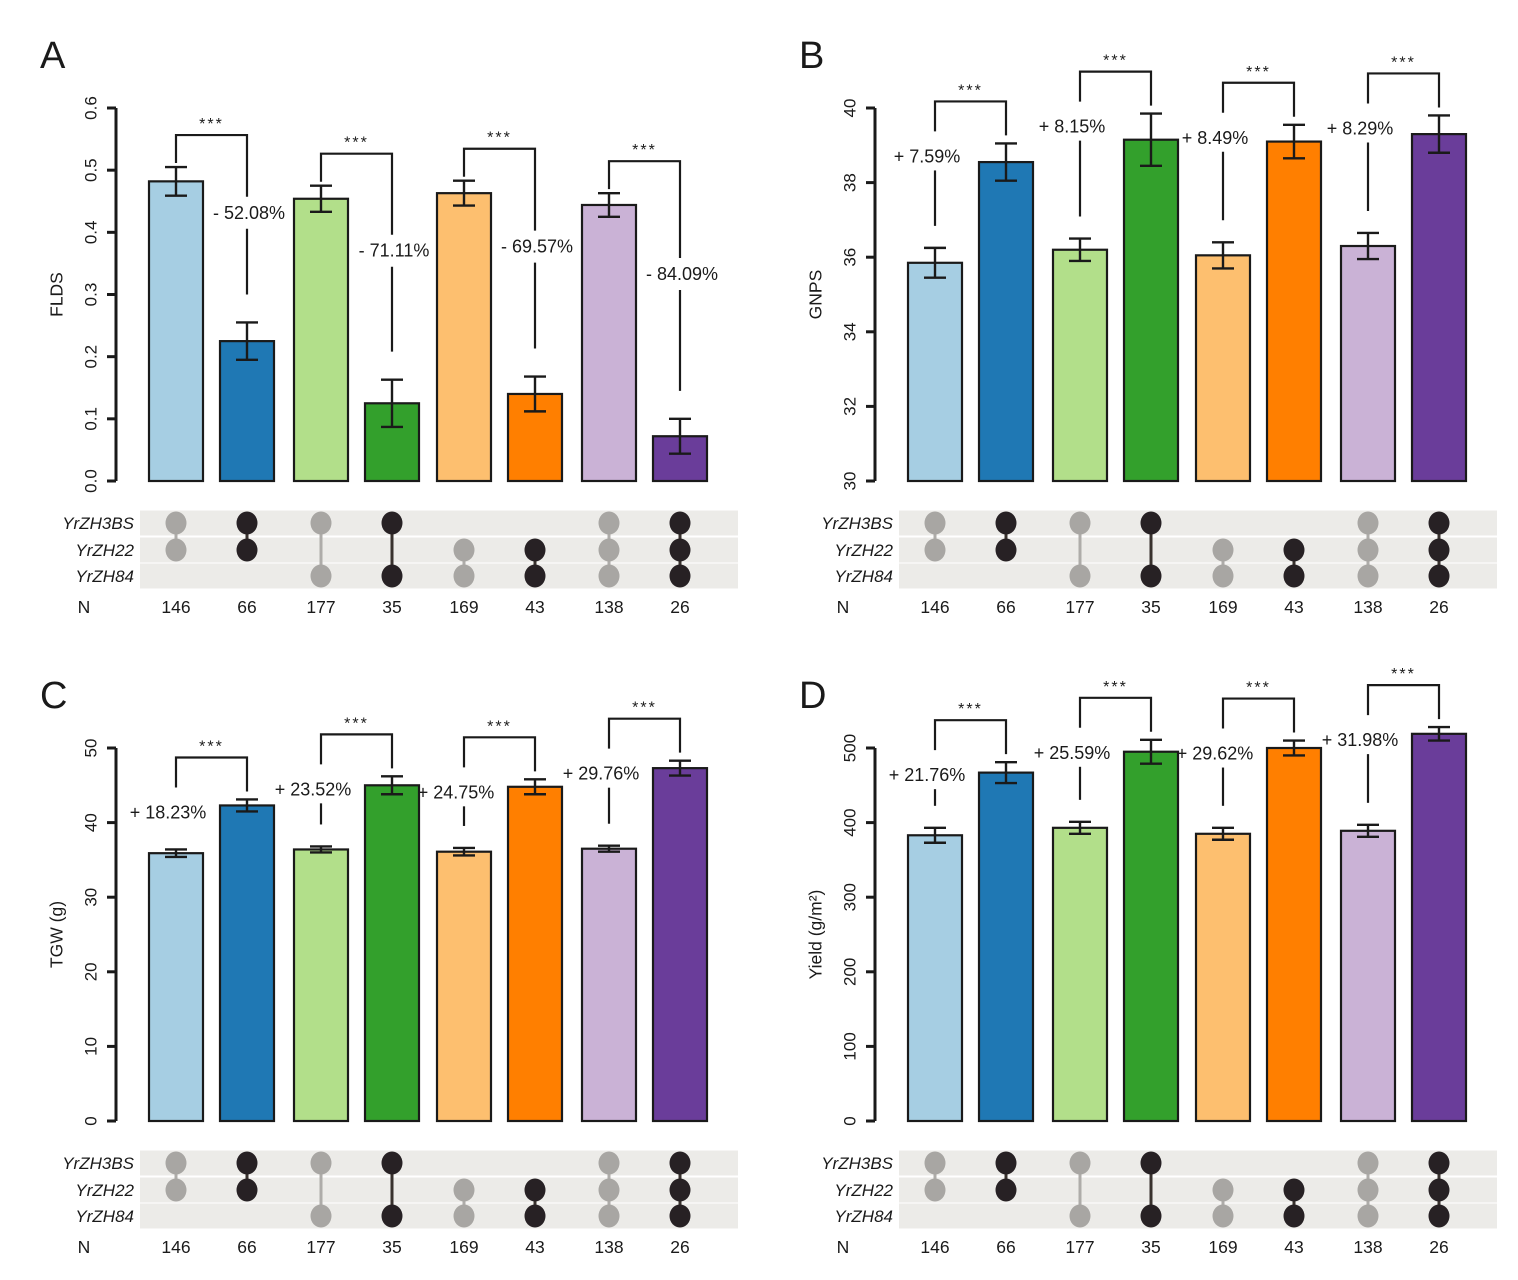  Describe the element at coordinates (849, 897) in the screenshot. I see `y-tick-label: 300` at that location.